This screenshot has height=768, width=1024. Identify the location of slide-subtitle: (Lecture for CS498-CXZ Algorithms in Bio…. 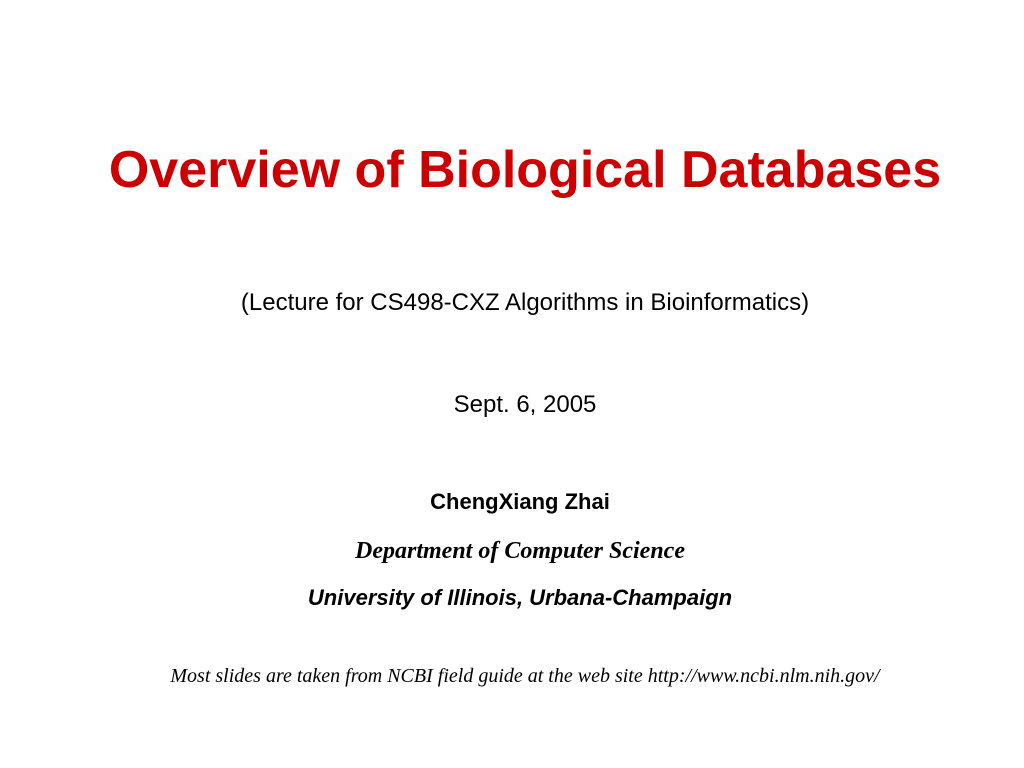
(525, 302).